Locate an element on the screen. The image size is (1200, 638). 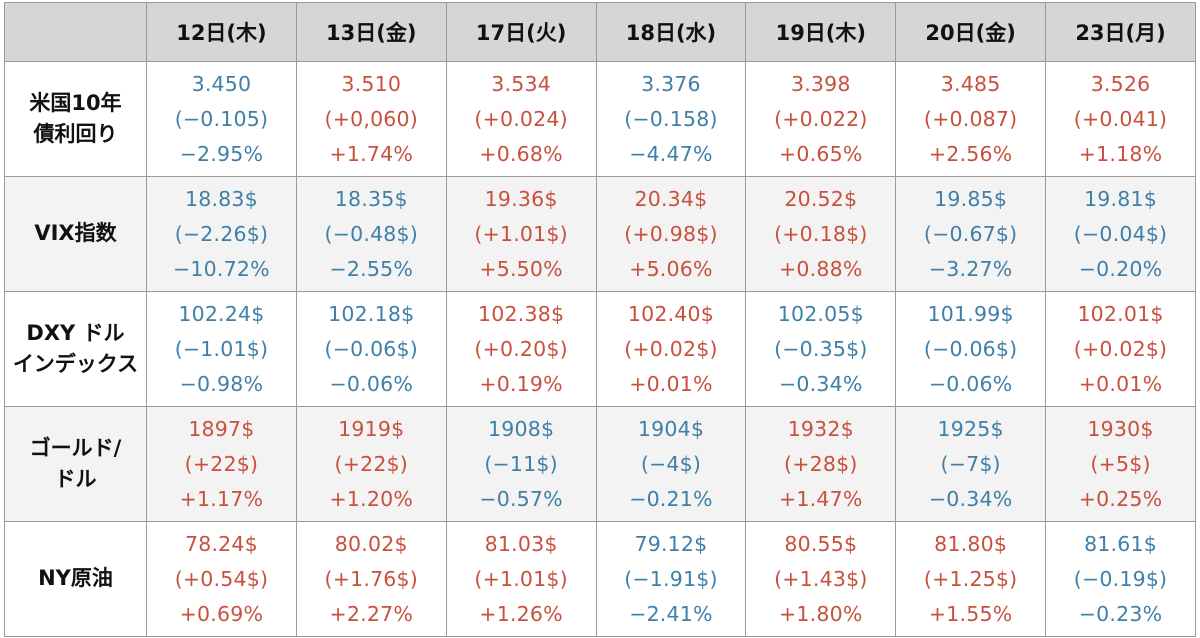
cell-change: (+0.087) is located at coordinates (970, 118).